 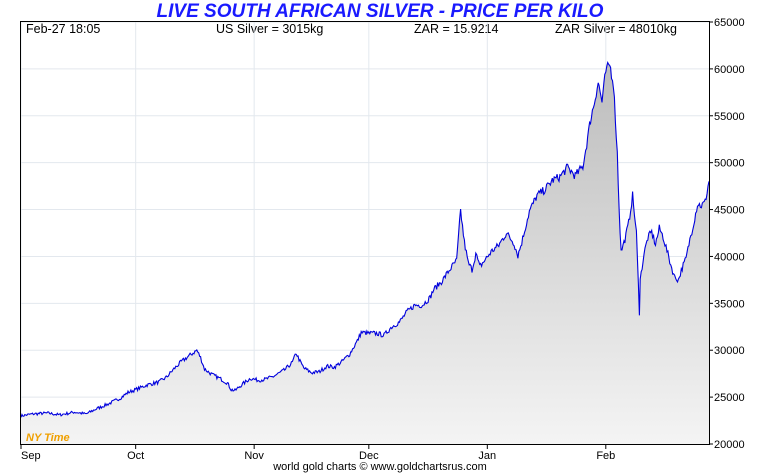 I want to click on y-tick-label: 40000, so click(x=729, y=257).